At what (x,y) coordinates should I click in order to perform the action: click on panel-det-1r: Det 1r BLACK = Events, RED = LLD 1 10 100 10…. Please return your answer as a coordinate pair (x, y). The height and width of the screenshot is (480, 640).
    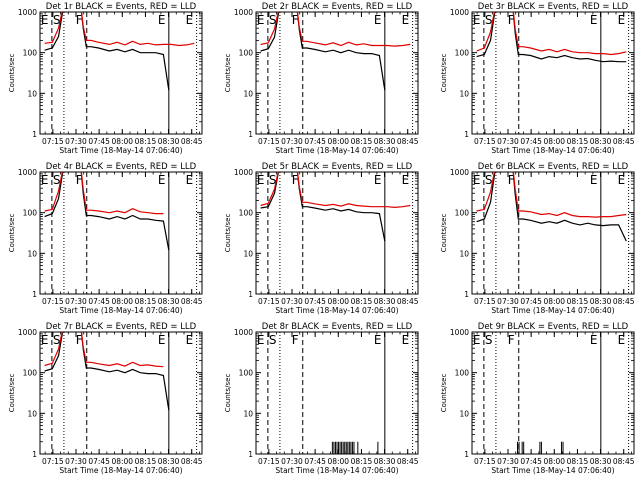
    Looking at the image, I should click on (105, 78).